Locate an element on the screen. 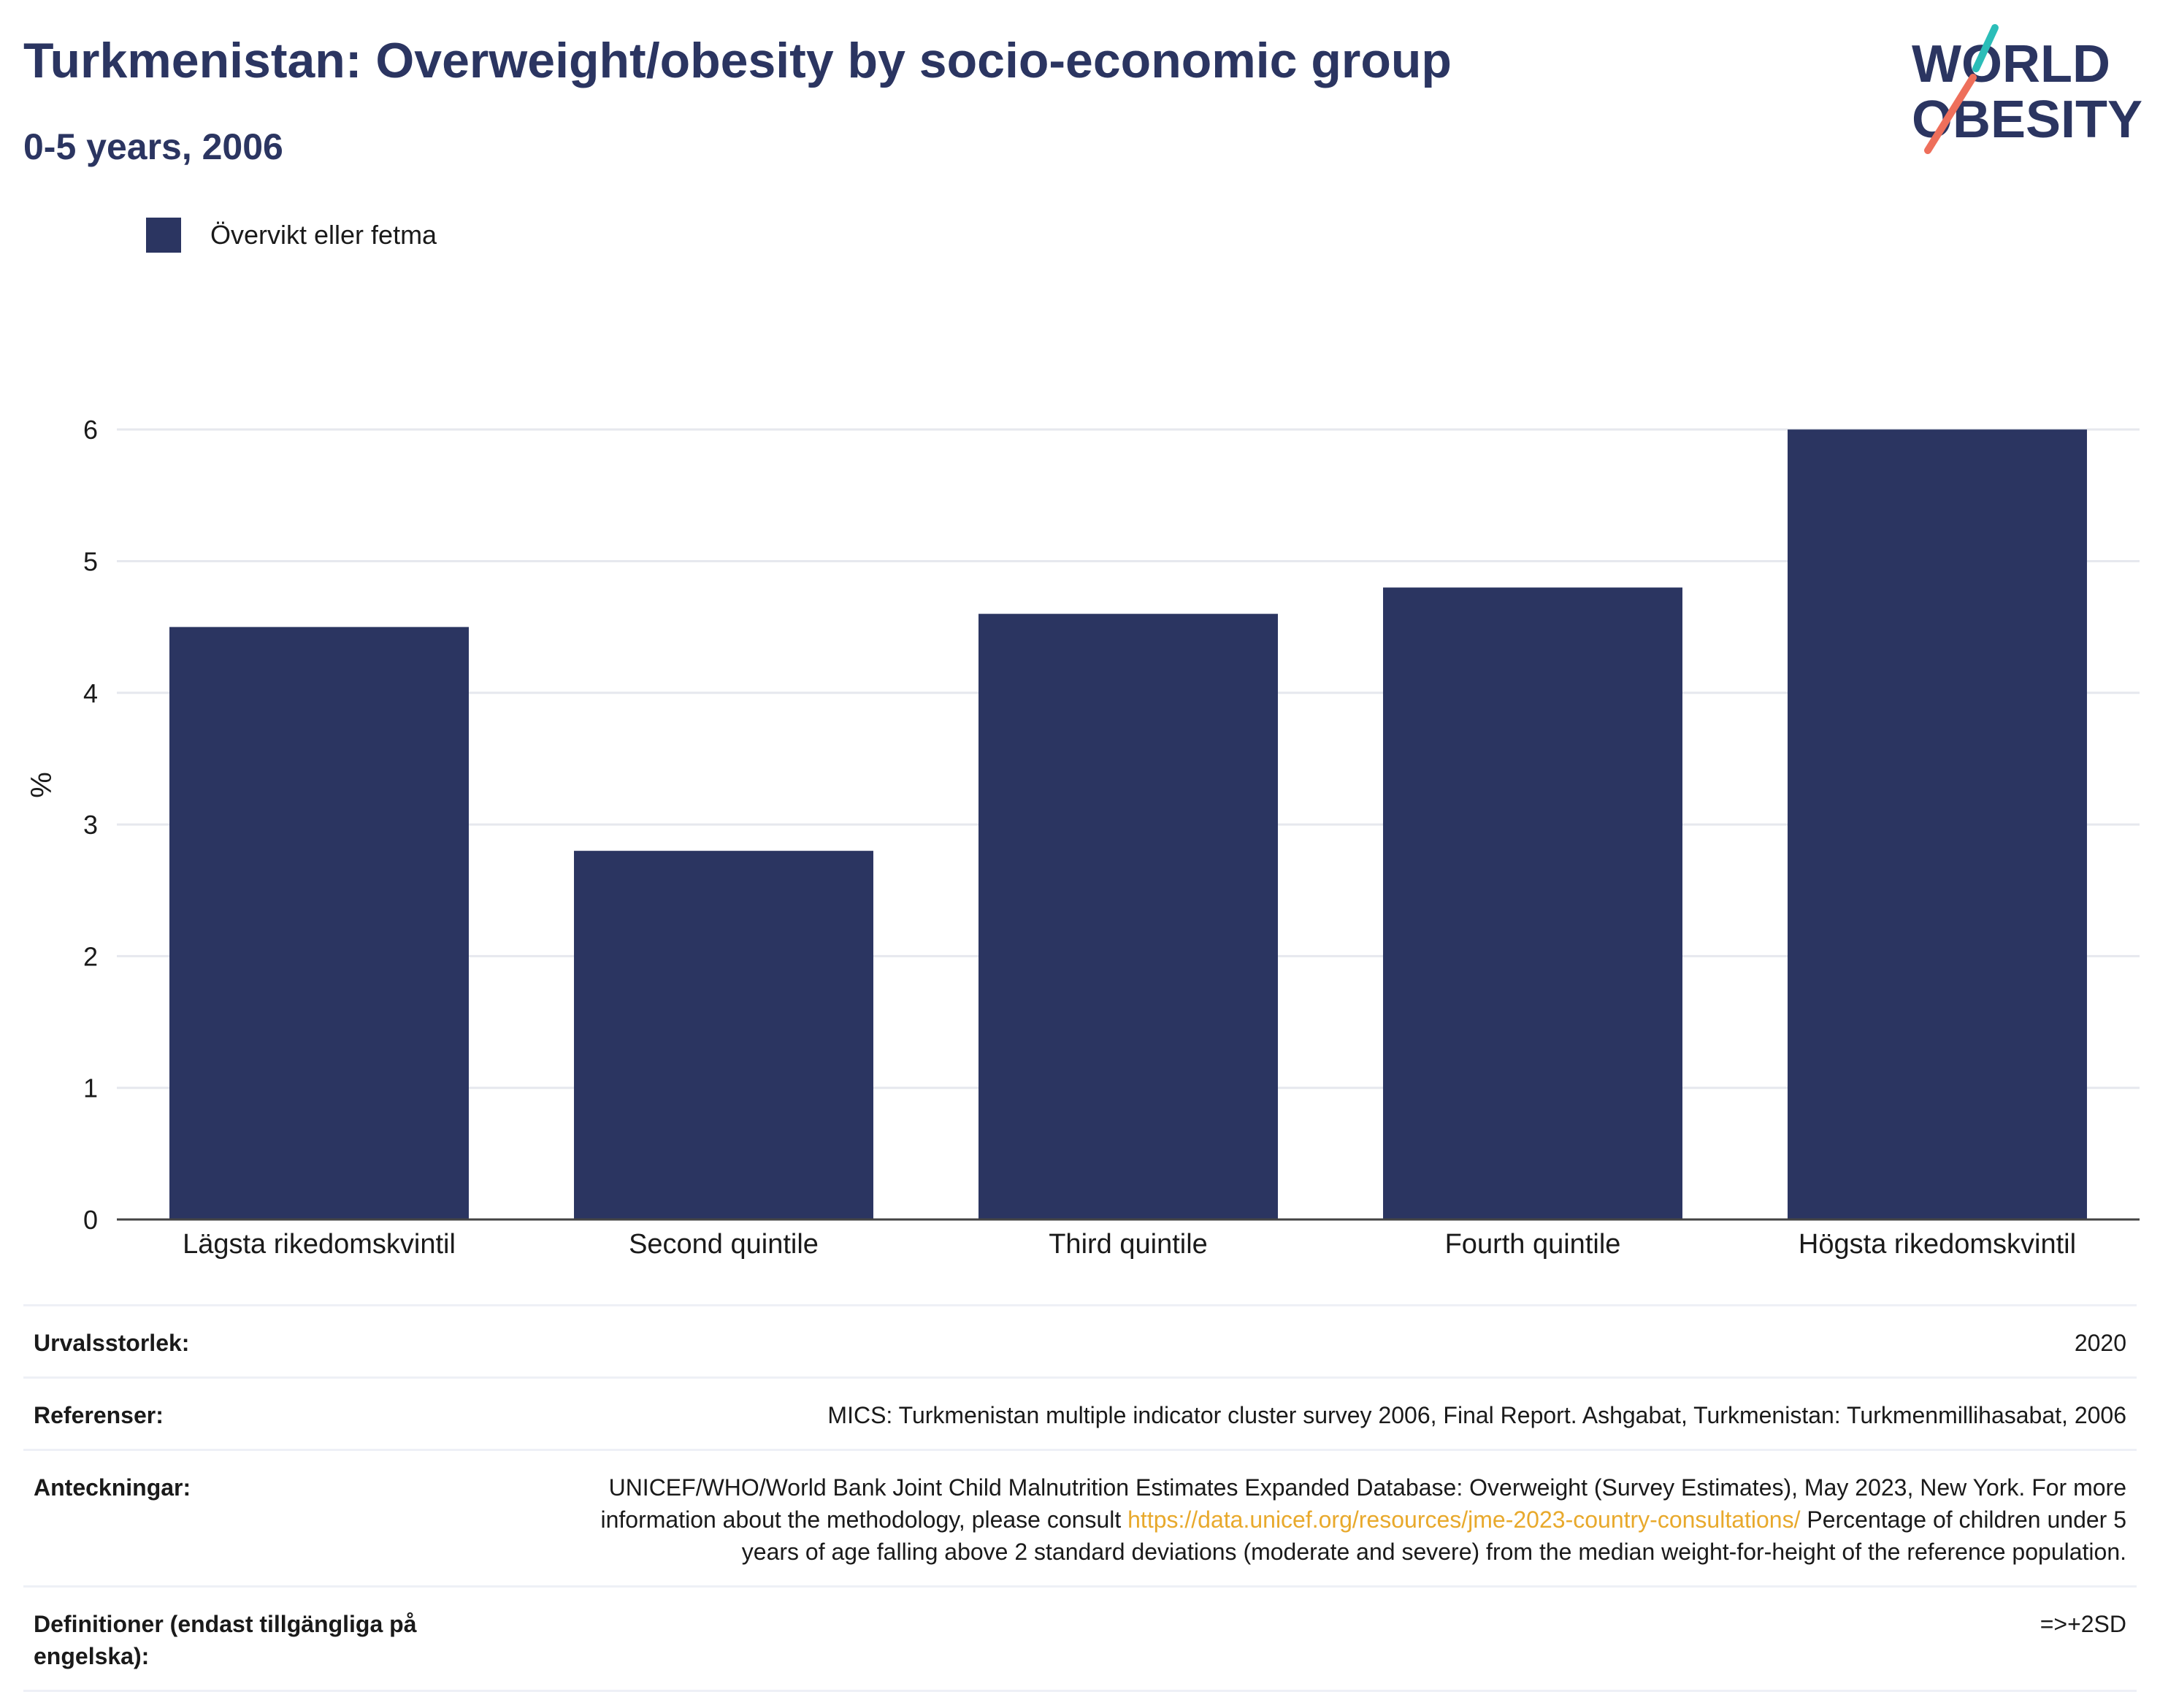 This screenshot has width=2160, height=1708. x-tick-label: Lägsta rikedomskvintil is located at coordinates (319, 1244).